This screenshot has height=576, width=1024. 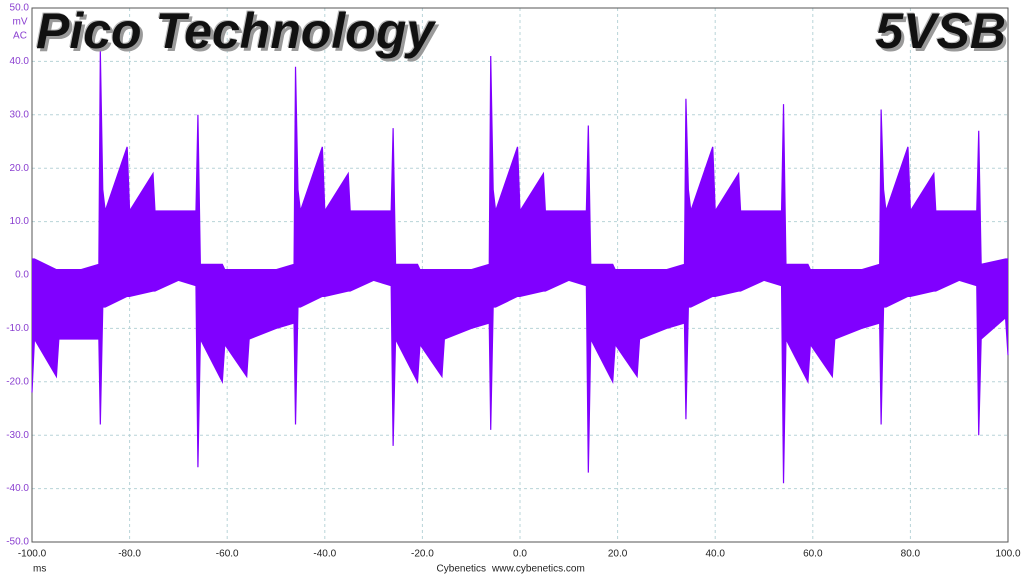 I want to click on x-tick-label: 0.0, so click(x=520, y=554).